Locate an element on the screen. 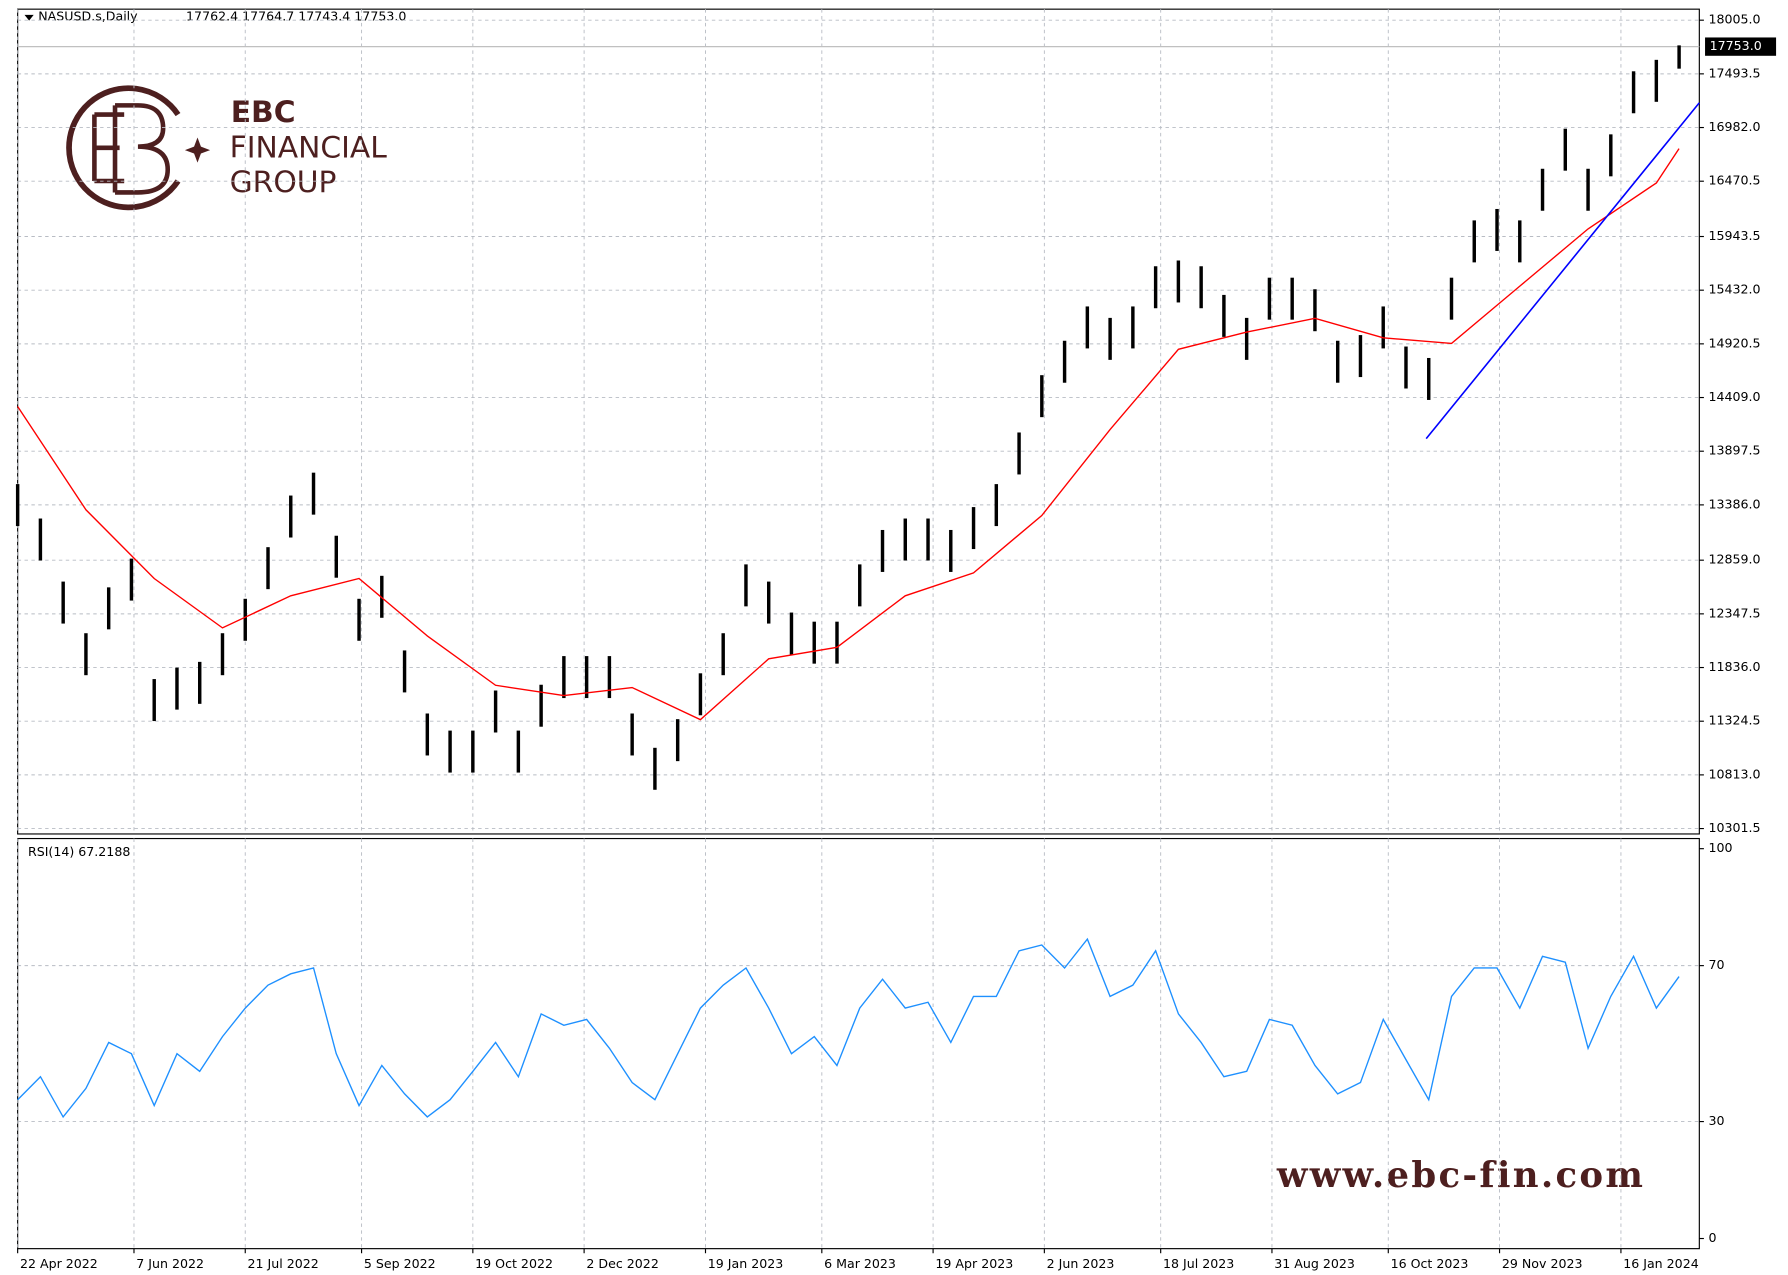  x-tick-label: 16 Jan 2024 is located at coordinates (1661, 1263).